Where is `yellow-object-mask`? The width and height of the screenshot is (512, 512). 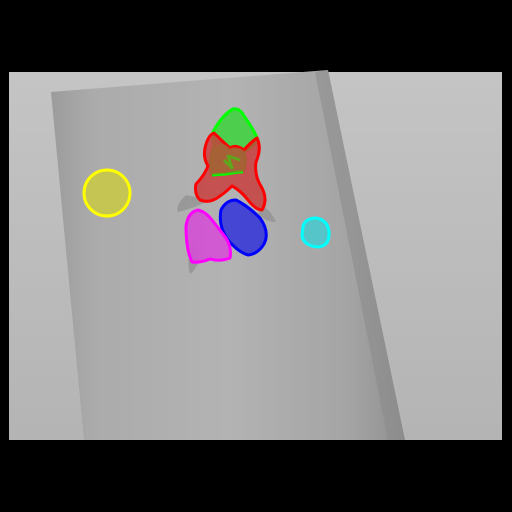 yellow-object-mask is located at coordinates (107, 193).